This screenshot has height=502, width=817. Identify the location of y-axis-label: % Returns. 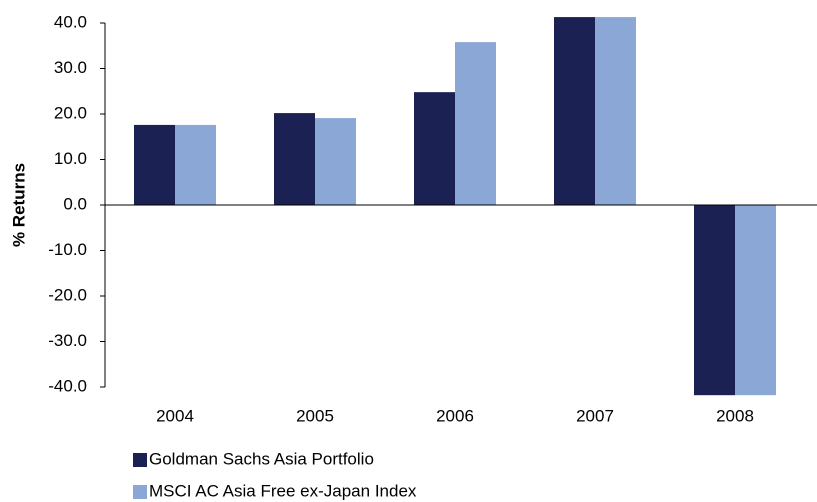
(18, 205).